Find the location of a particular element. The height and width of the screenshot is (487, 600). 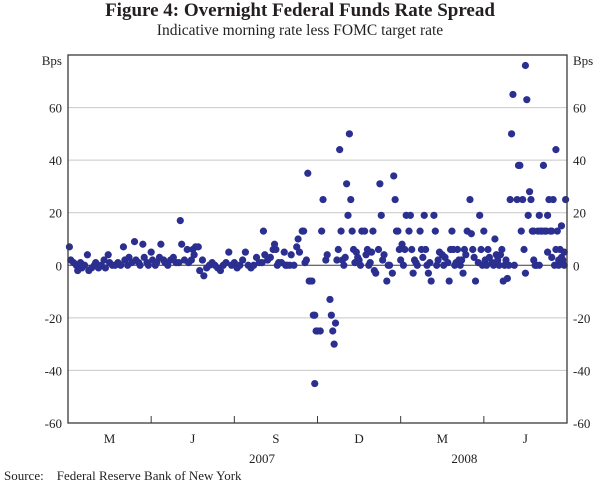

y-tick-labels-left: 60 40 20 0 -20 -40 -60 is located at coordinates (53, 266).